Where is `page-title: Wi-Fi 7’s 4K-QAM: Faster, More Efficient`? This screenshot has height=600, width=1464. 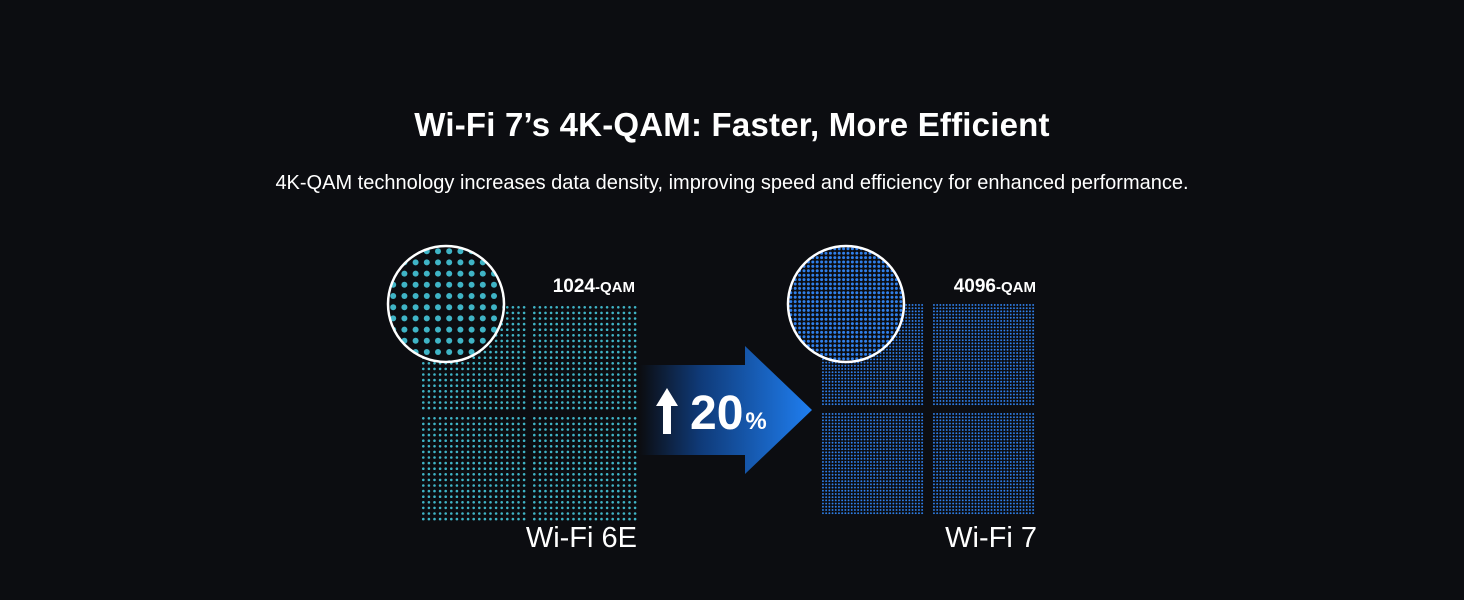 page-title: Wi-Fi 7’s 4K-QAM: Faster, More Efficient is located at coordinates (732, 124).